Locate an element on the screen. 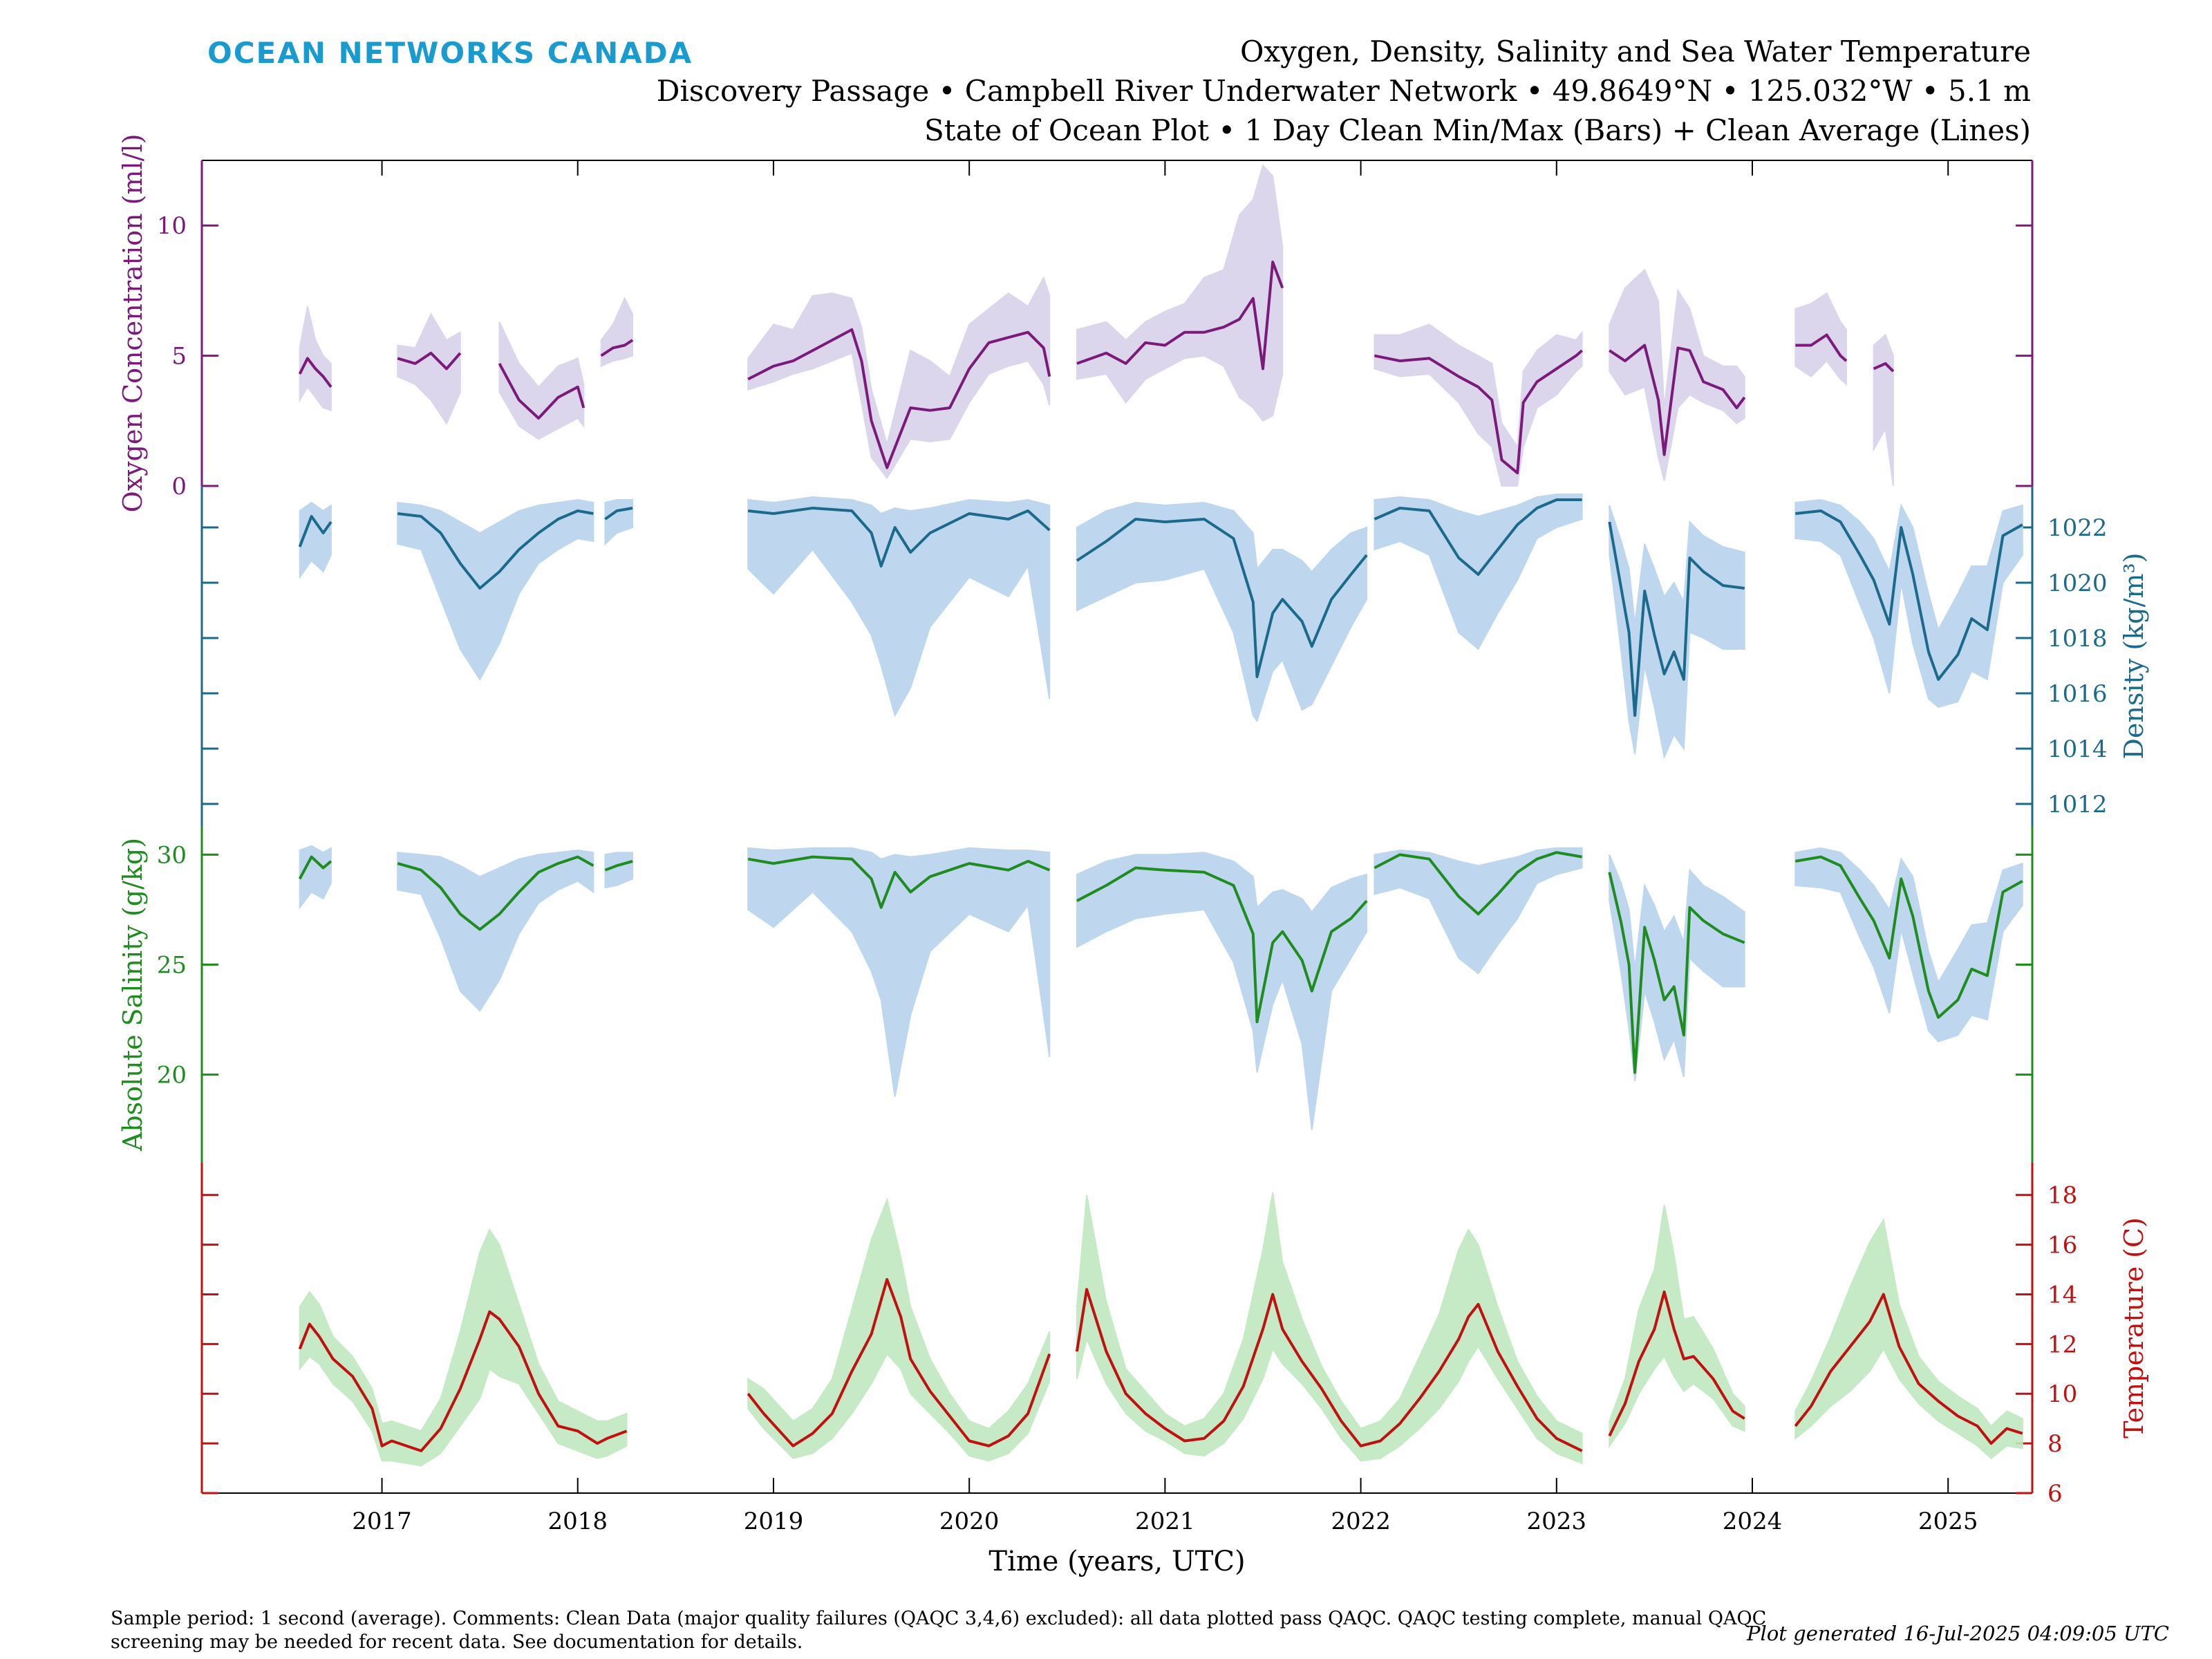 The image size is (2212, 1659). y-tick-label-temperature: 14 is located at coordinates (2062, 1295).